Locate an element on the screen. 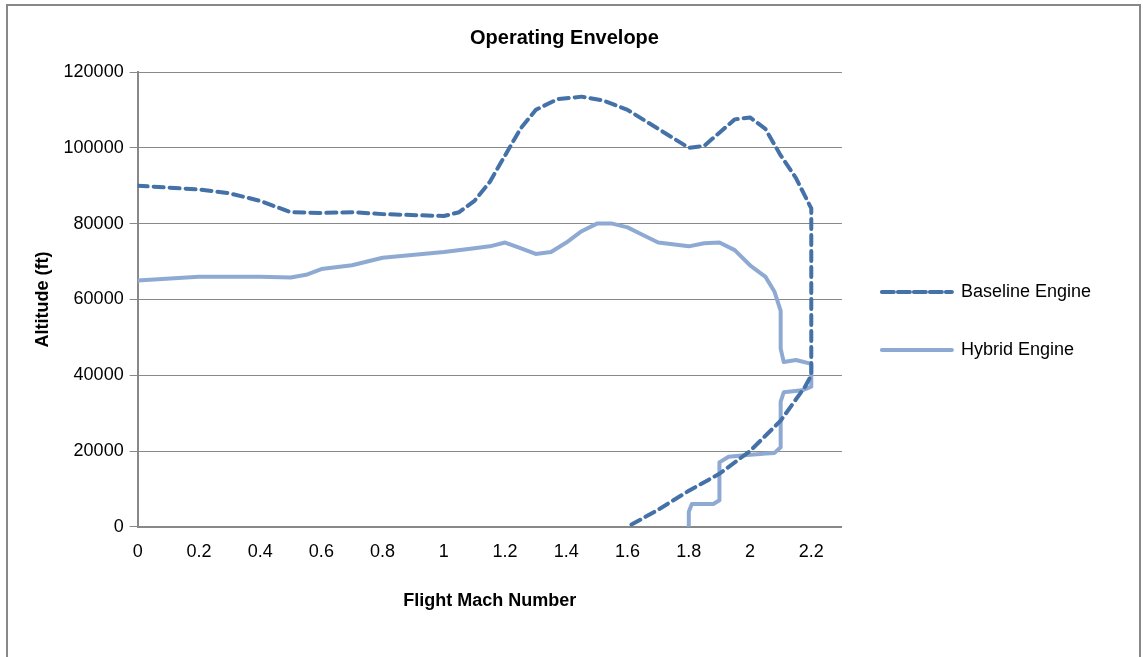  x-tick-label: 0.6 is located at coordinates (321, 550).